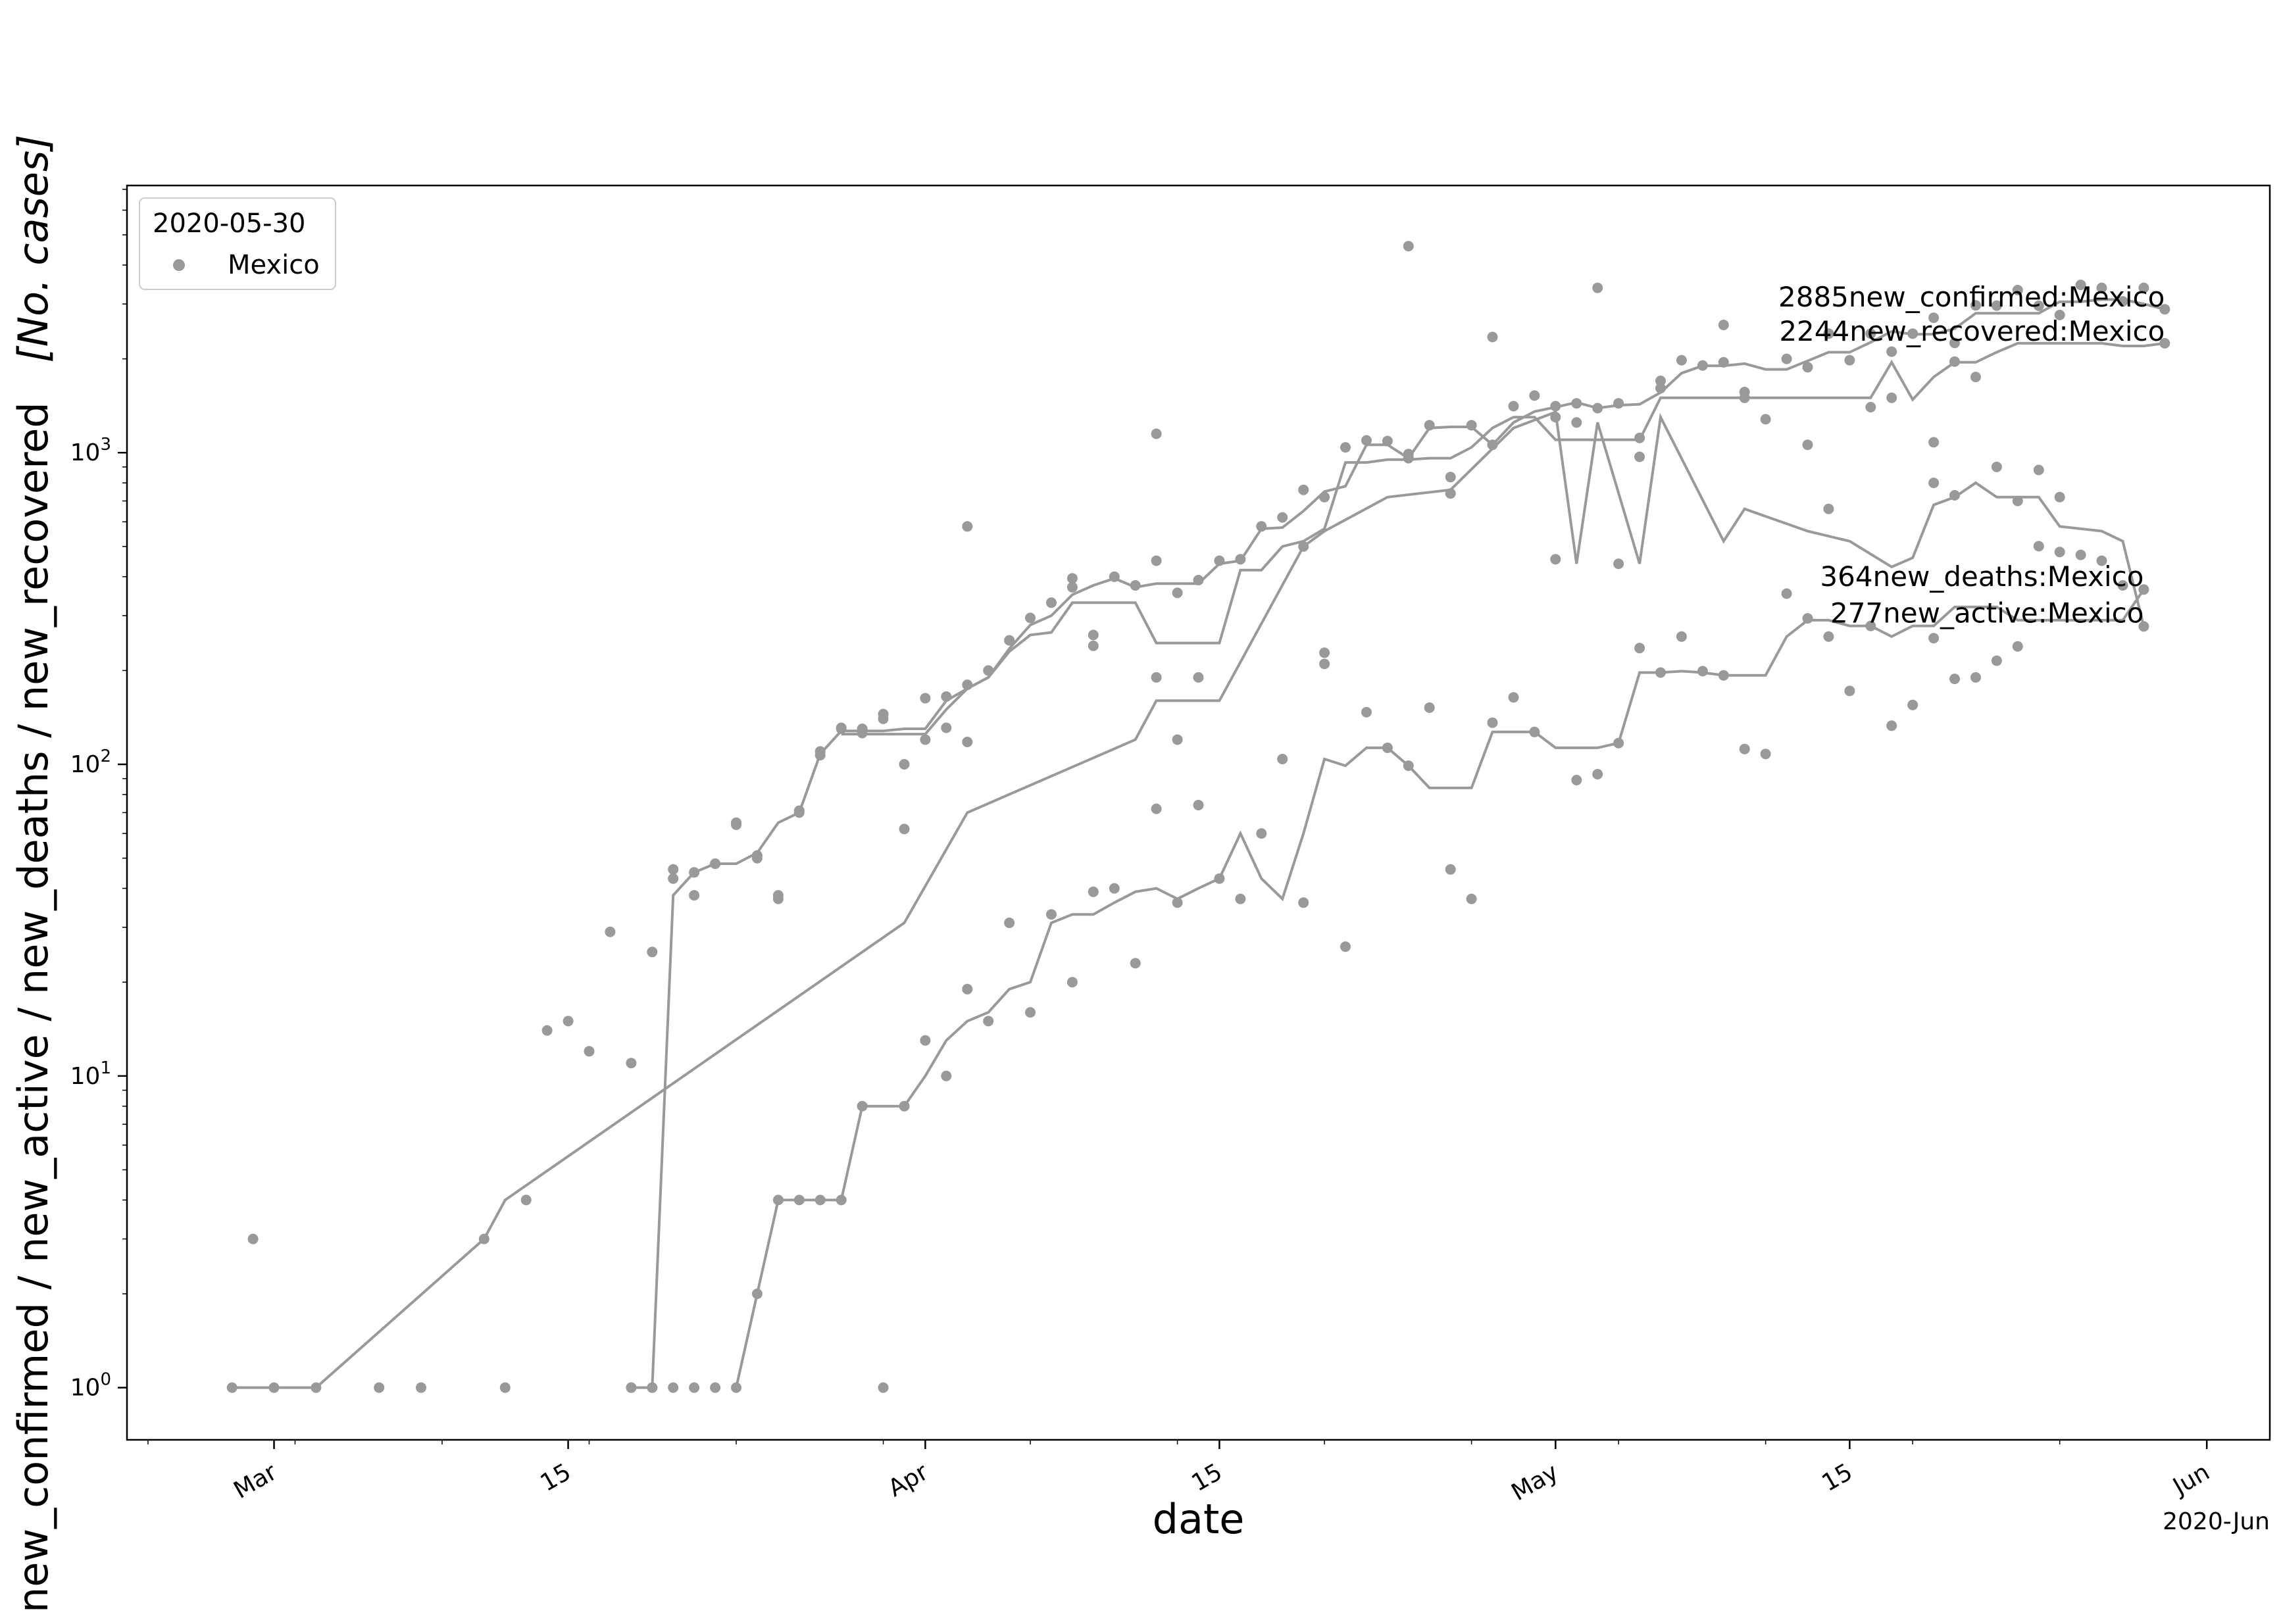 This screenshot has width=2281, height=1624. I want to click on legend-box, so click(237, 243).